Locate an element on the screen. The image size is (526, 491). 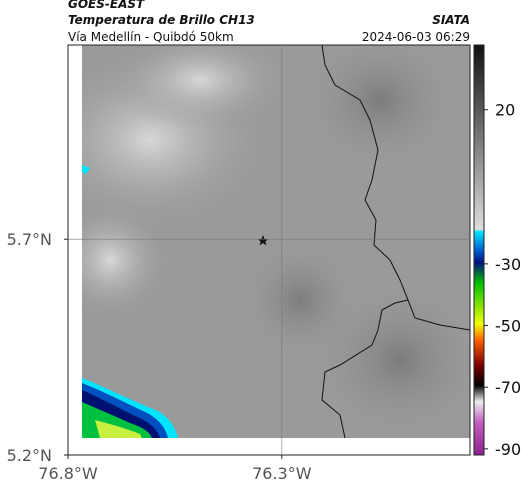
source: SIATA is located at coordinates (451, 20).